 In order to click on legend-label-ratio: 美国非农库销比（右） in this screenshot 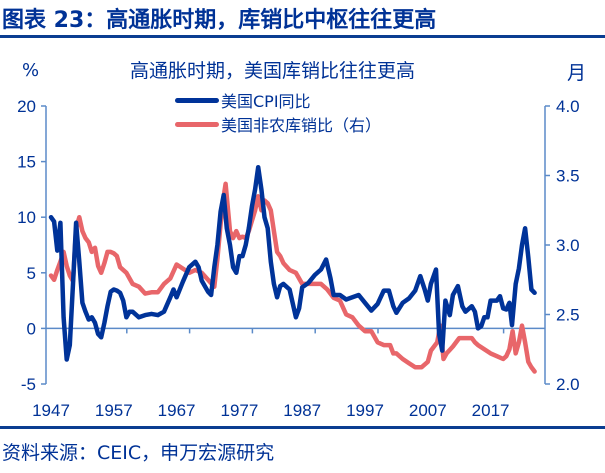, I will do `click(301, 125)`.